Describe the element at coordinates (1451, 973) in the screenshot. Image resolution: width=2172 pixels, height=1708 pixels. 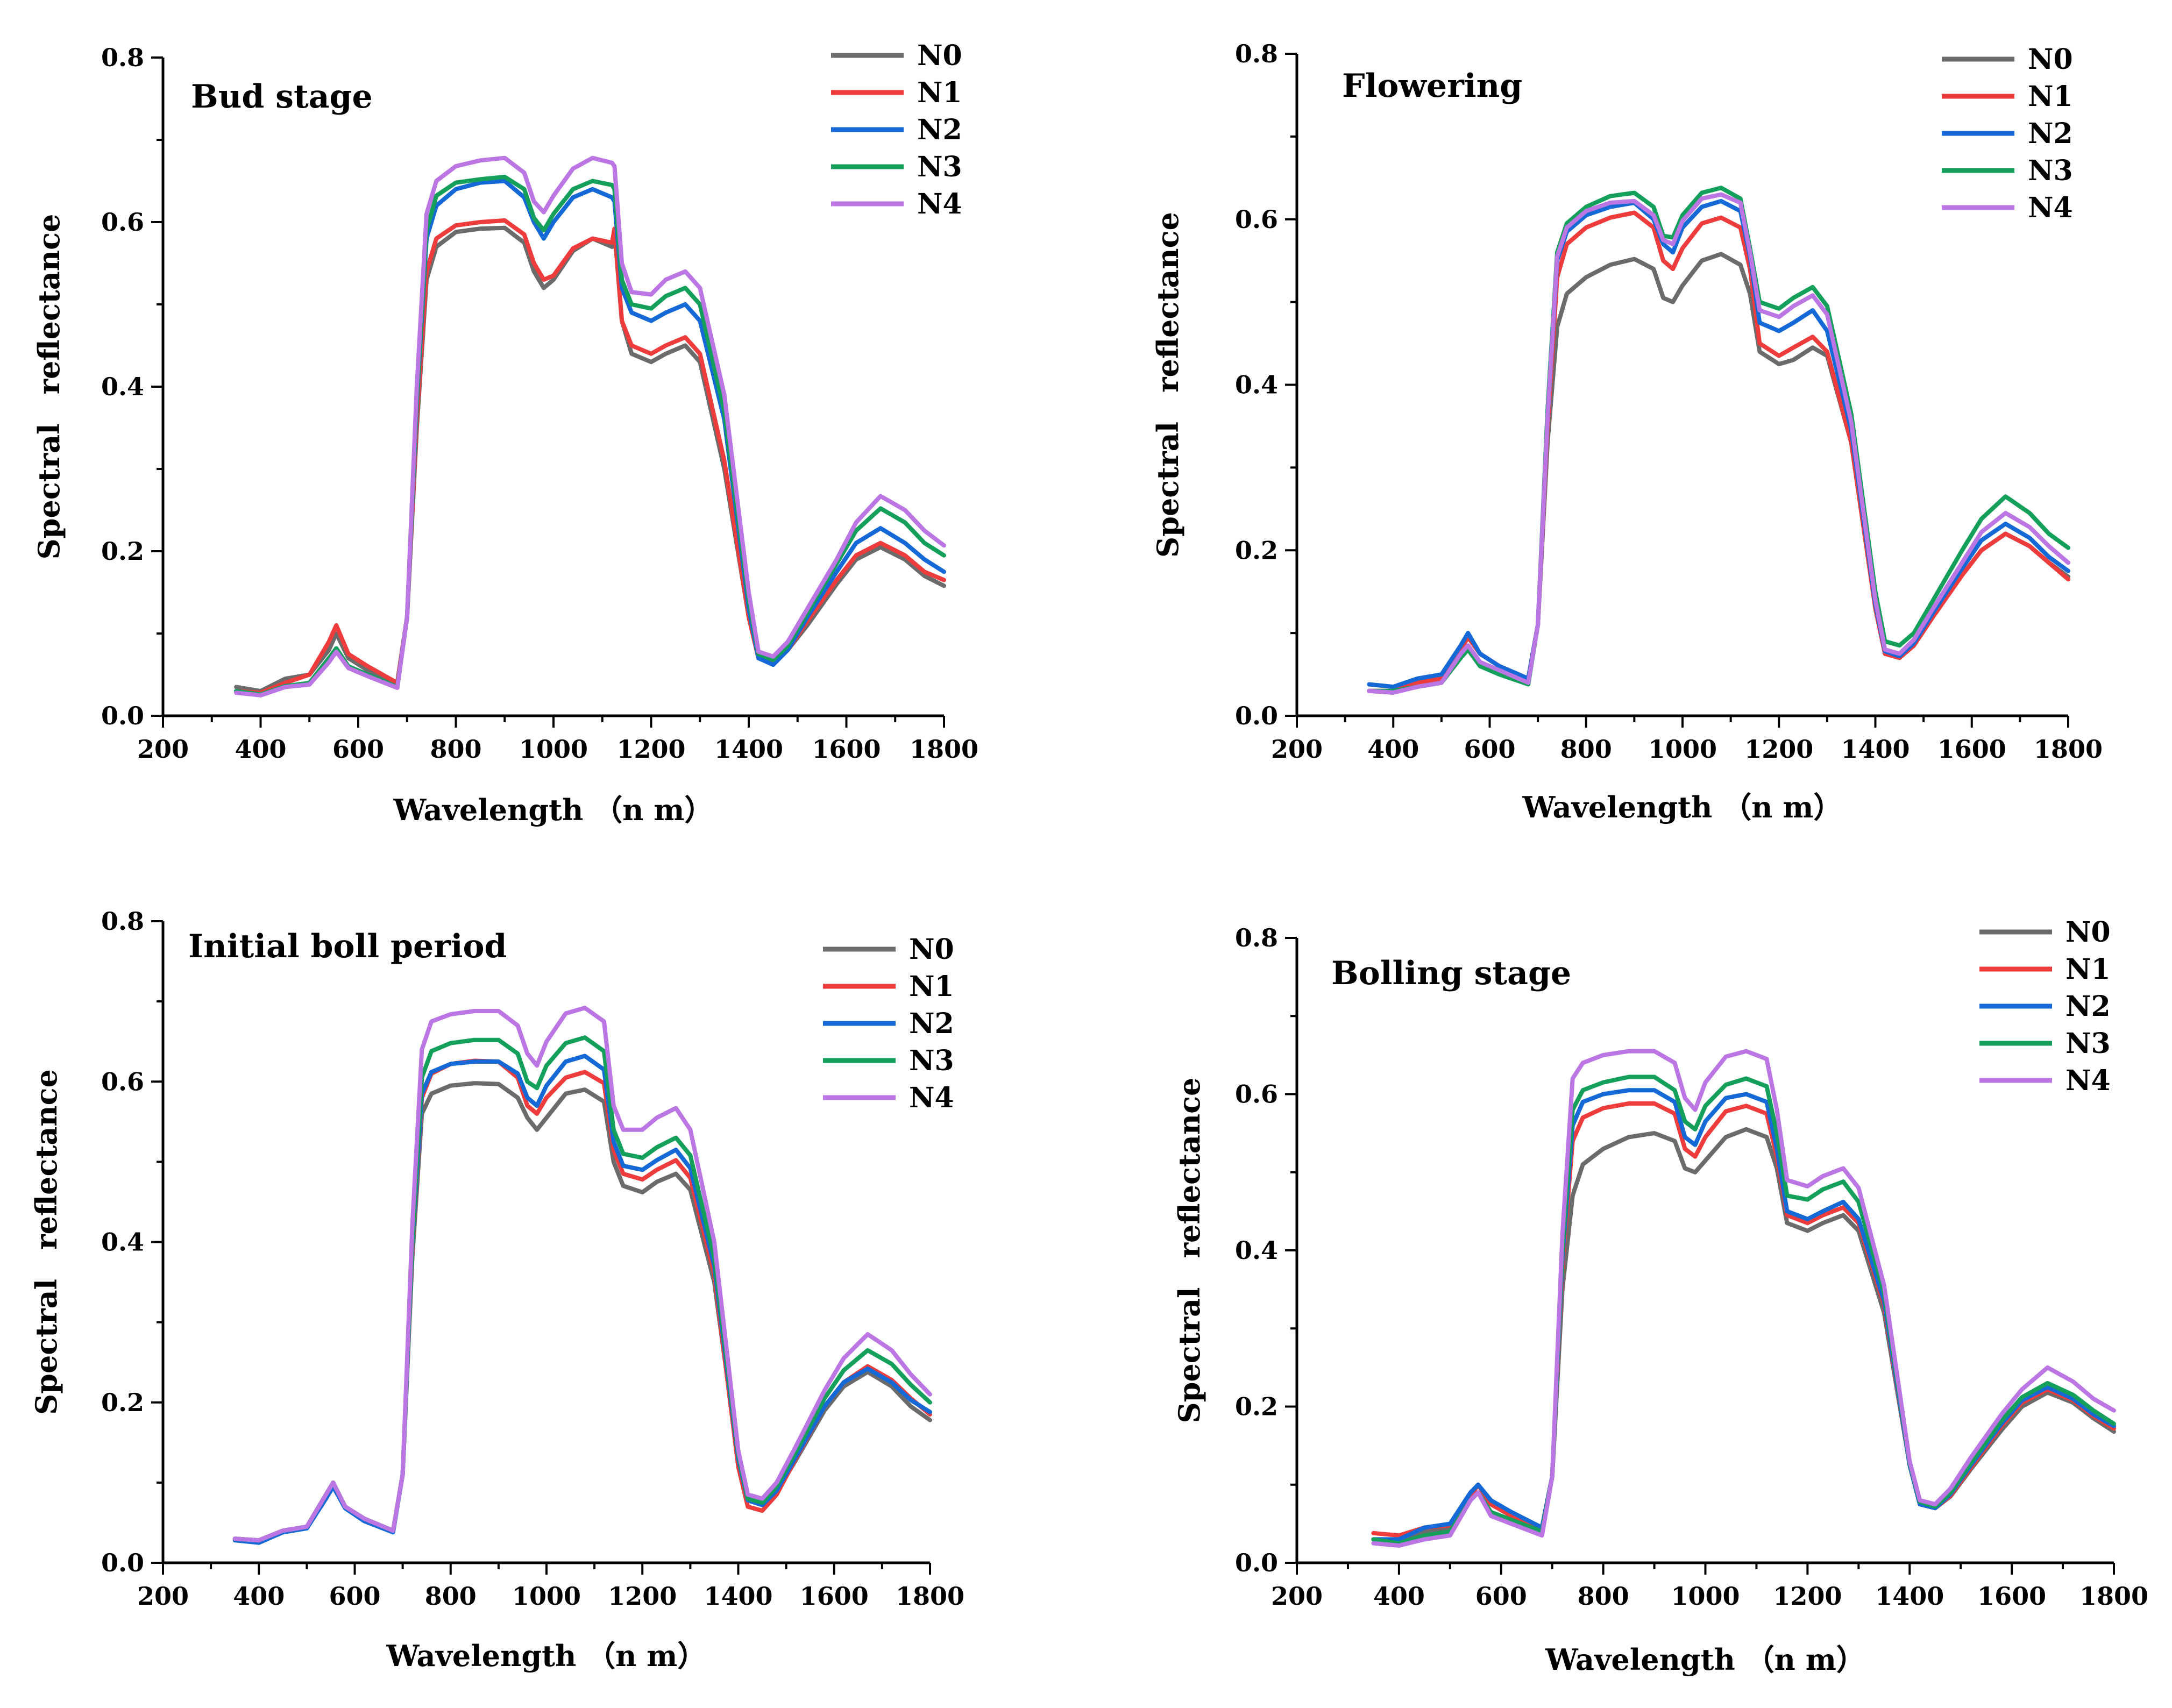
I see `chart-title: Bolling stage` at that location.